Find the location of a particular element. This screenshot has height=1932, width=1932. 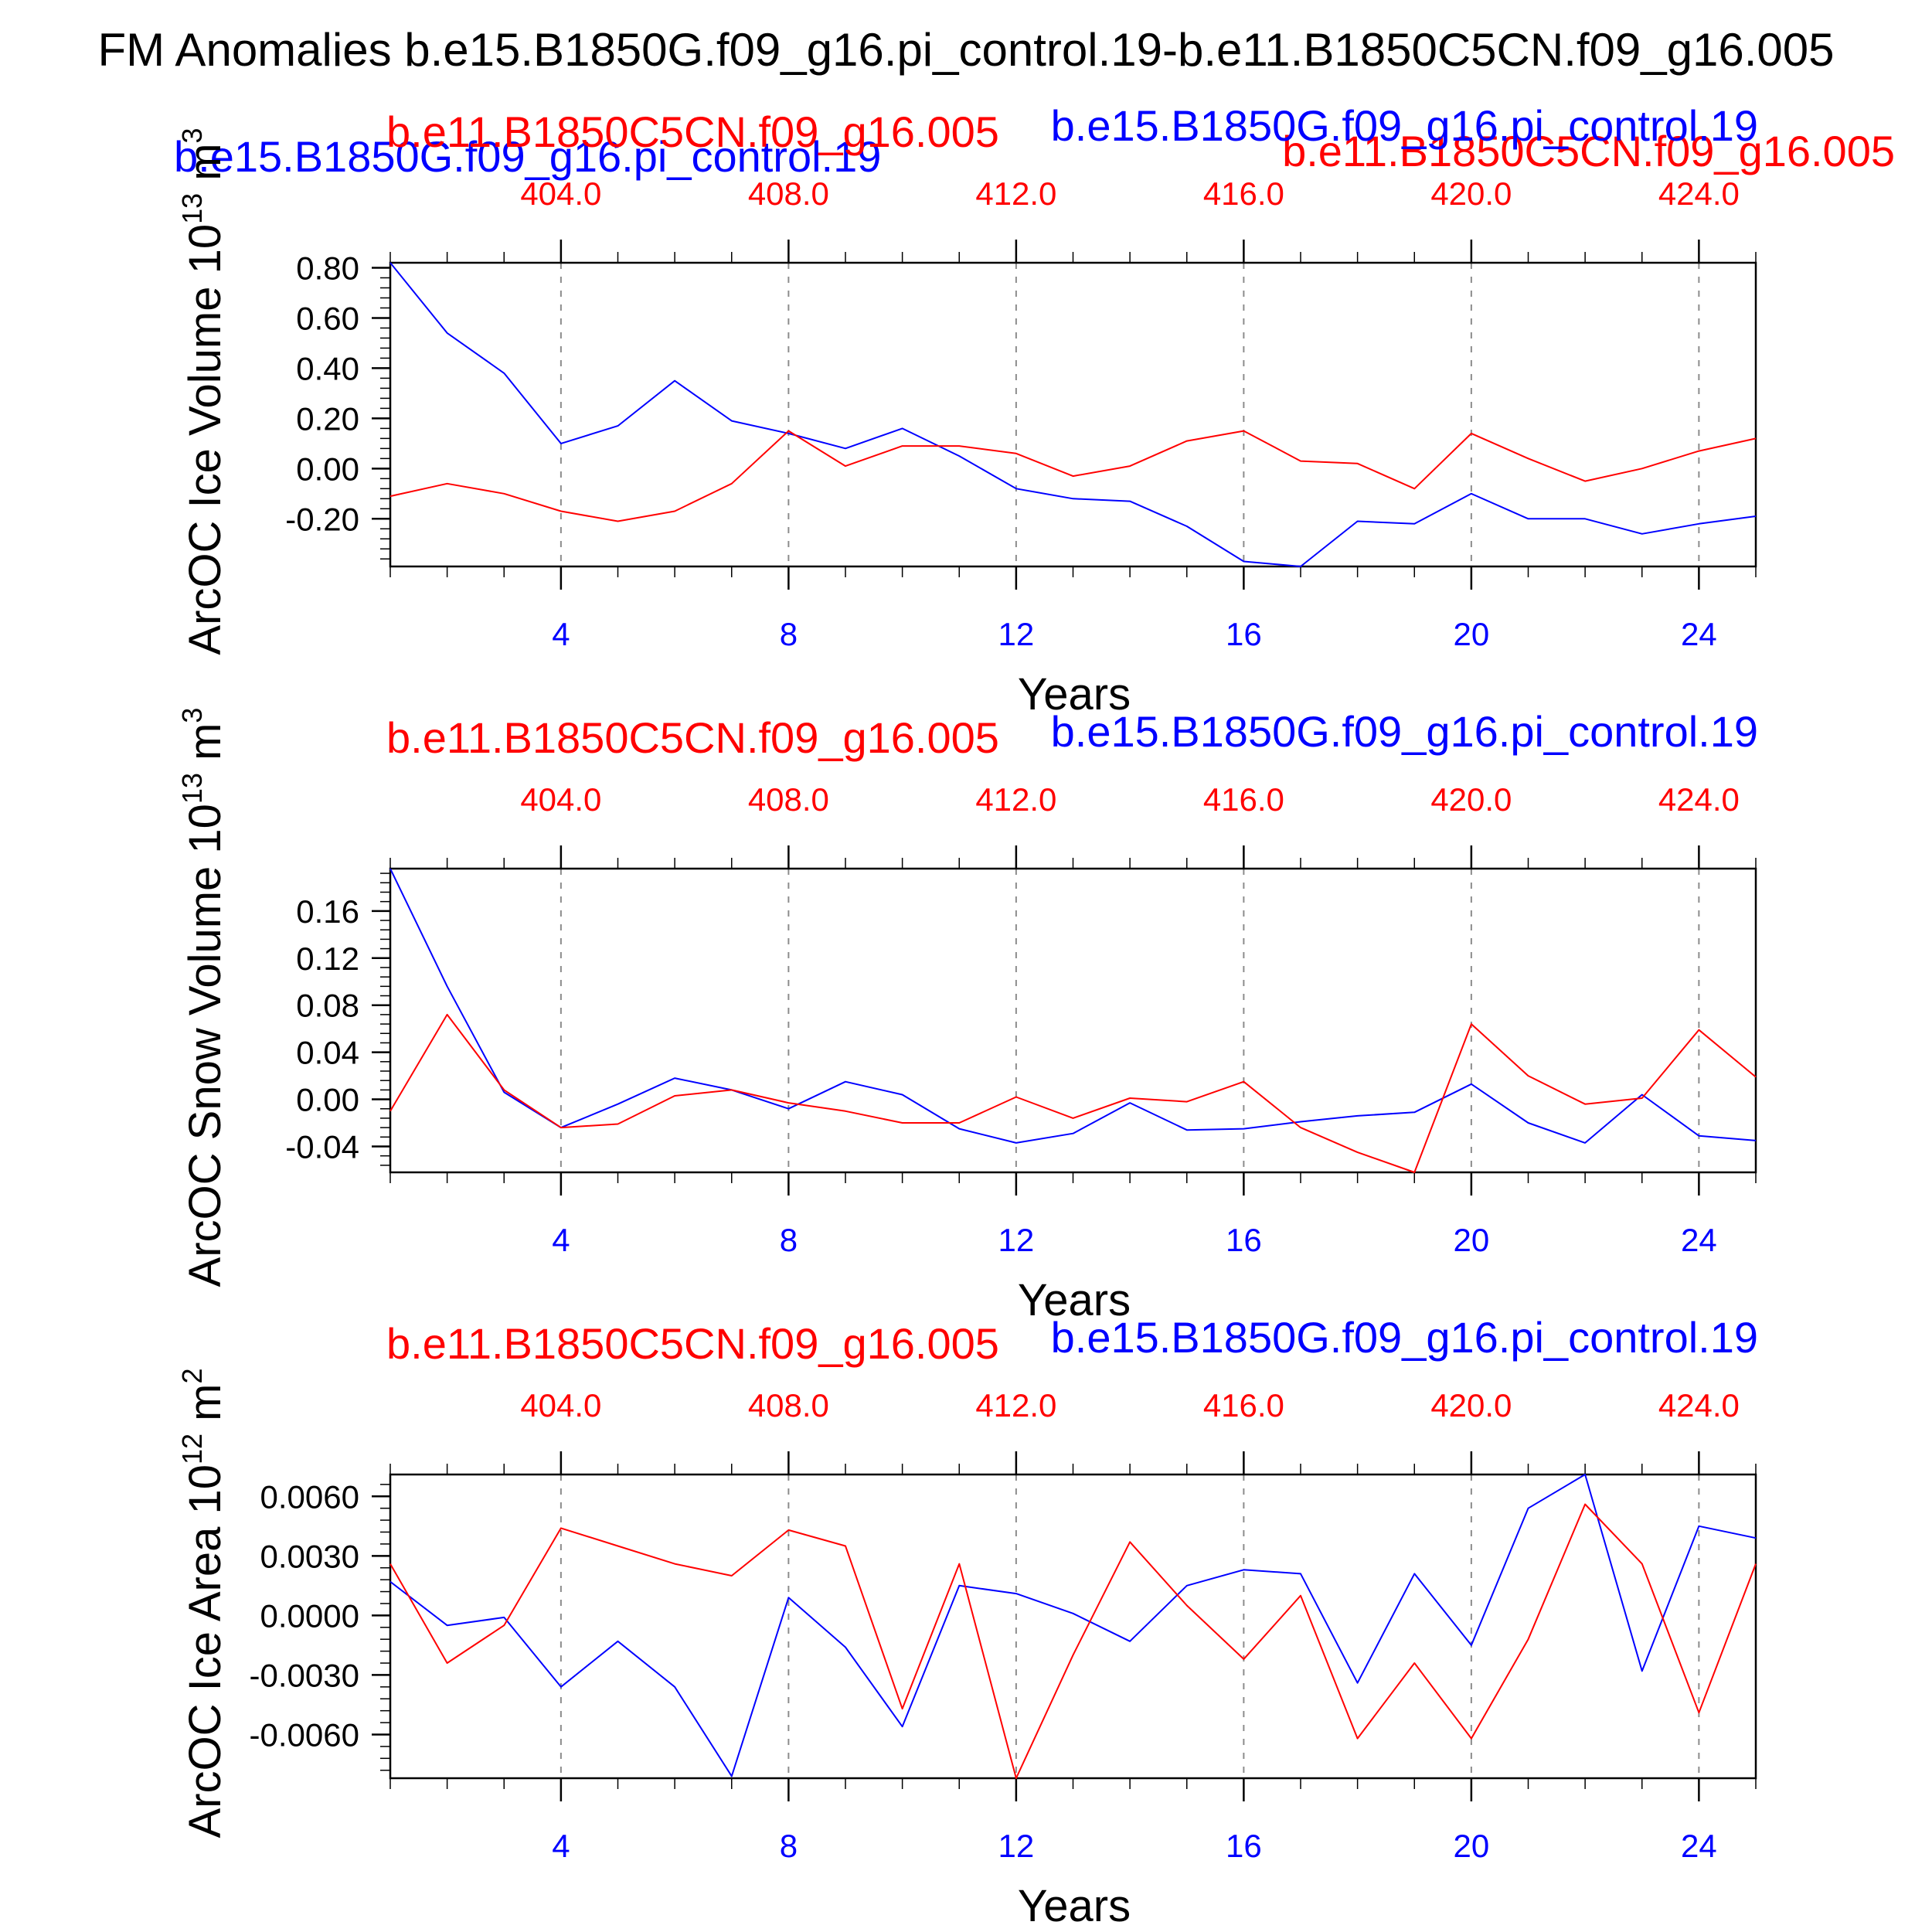

y-axis-label: ArcOC Ice Area 1012 m2 is located at coordinates (203, 1603).